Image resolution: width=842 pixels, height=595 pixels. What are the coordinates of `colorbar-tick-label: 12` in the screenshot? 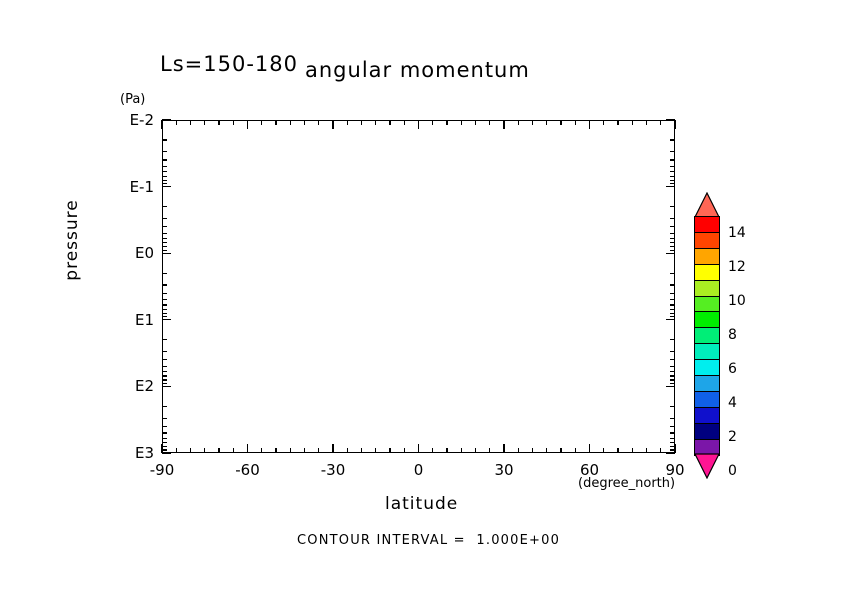 It's located at (737, 267).